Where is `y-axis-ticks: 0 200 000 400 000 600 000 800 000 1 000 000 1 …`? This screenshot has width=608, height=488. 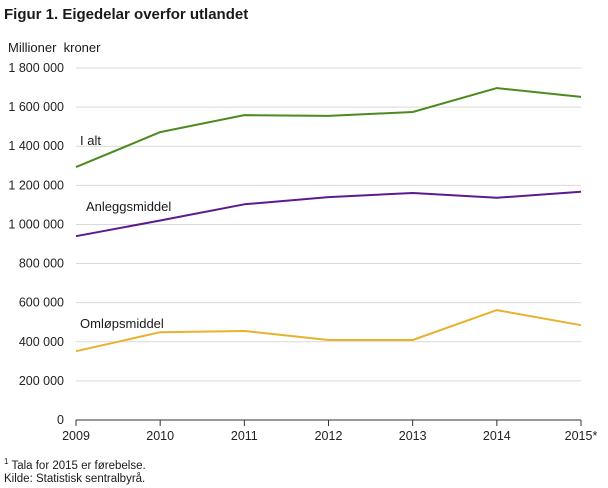
y-axis-ticks: 0 200 000 400 000 600 000 800 000 1 000 000 1 … is located at coordinates (36, 244).